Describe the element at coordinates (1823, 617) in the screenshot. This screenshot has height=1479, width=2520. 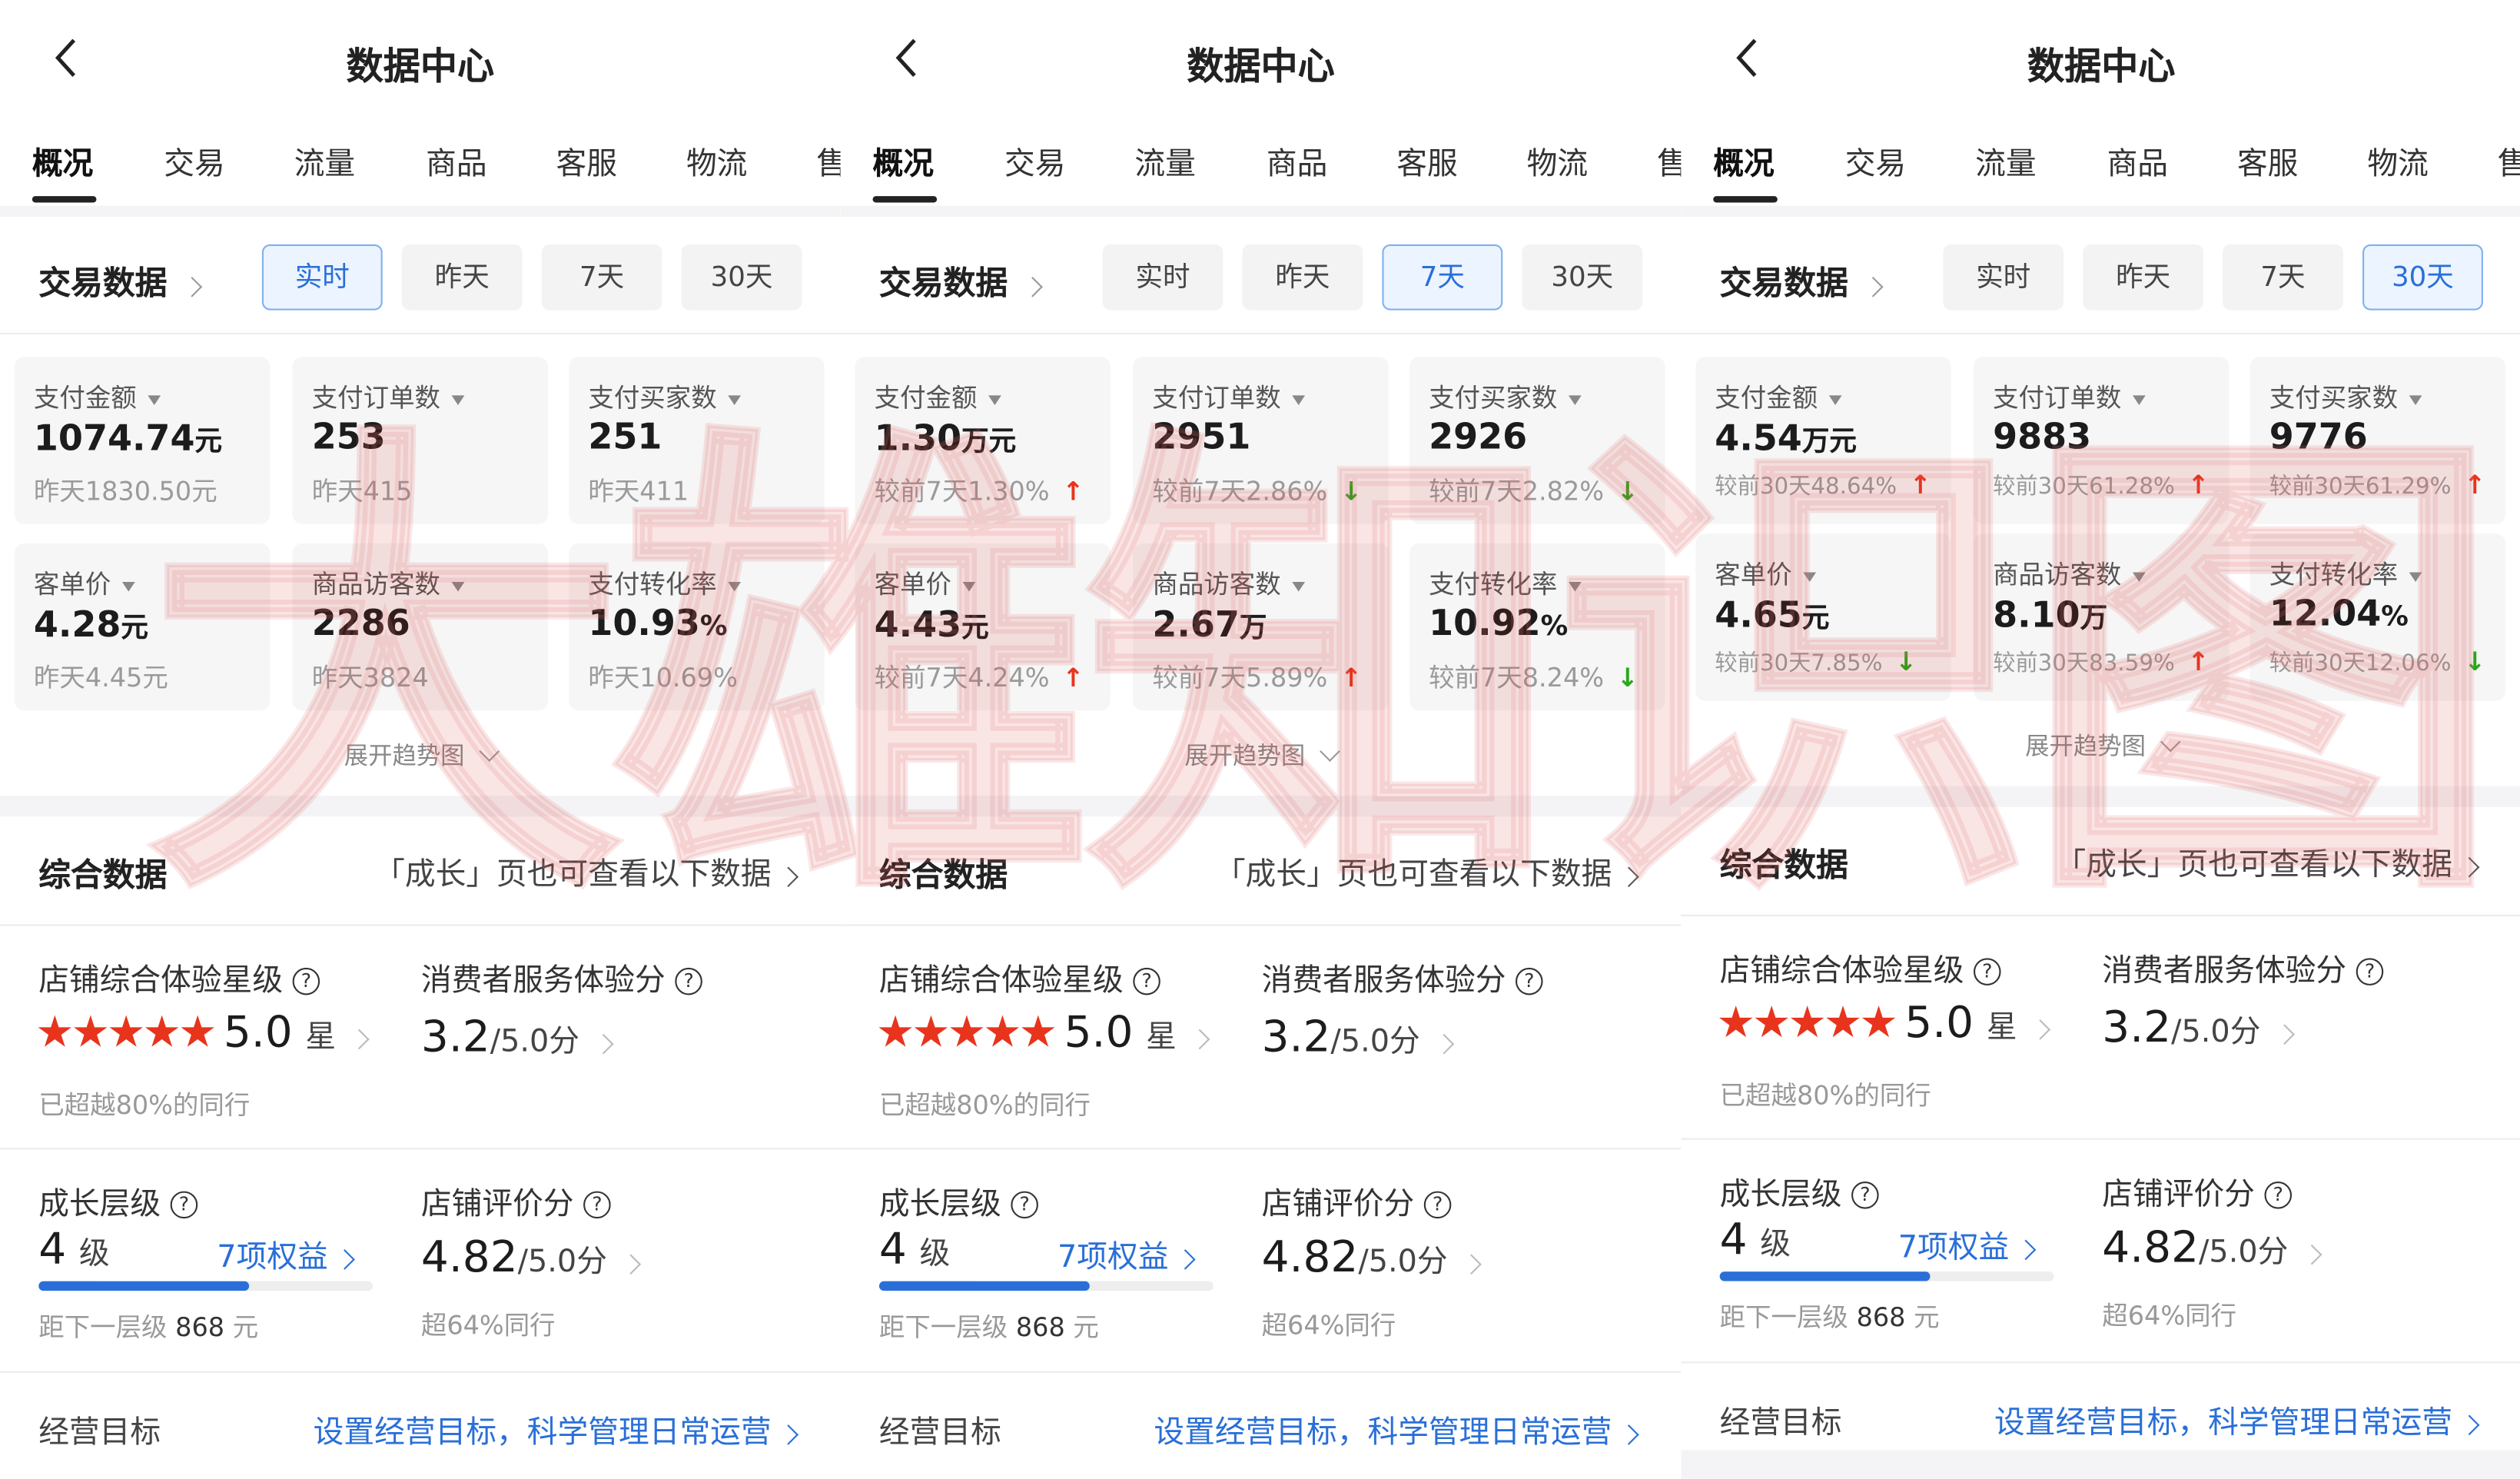
I see `metric-card: 客单价 4.65元 较前30天7.85% ↓` at that location.